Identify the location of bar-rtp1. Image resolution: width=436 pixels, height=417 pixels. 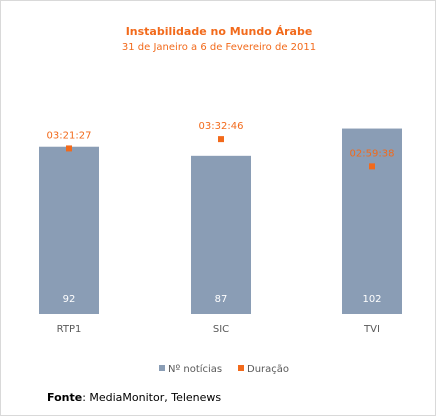
(69, 230).